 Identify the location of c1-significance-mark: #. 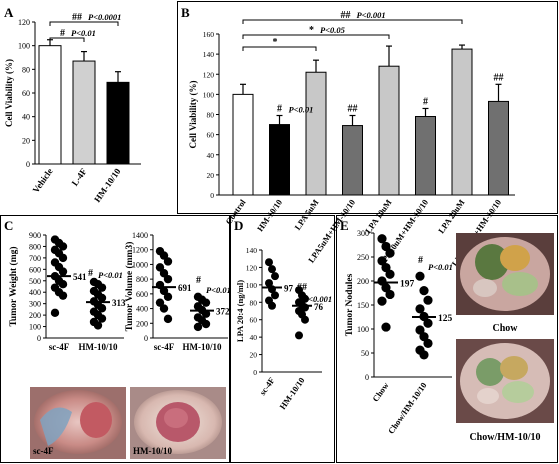
(90, 273).